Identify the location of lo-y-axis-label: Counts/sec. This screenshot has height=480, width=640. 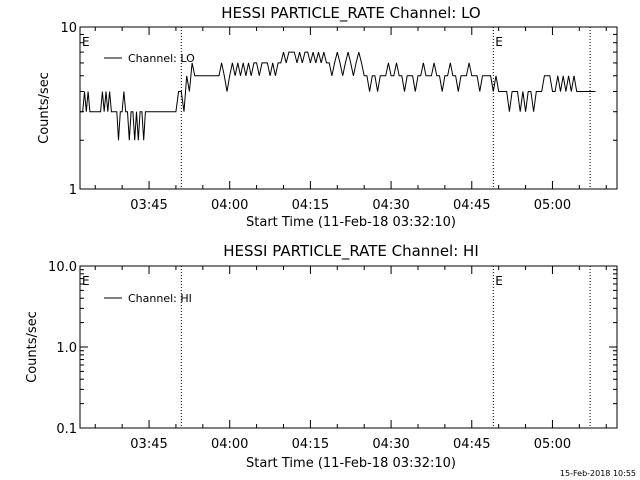
(44, 108).